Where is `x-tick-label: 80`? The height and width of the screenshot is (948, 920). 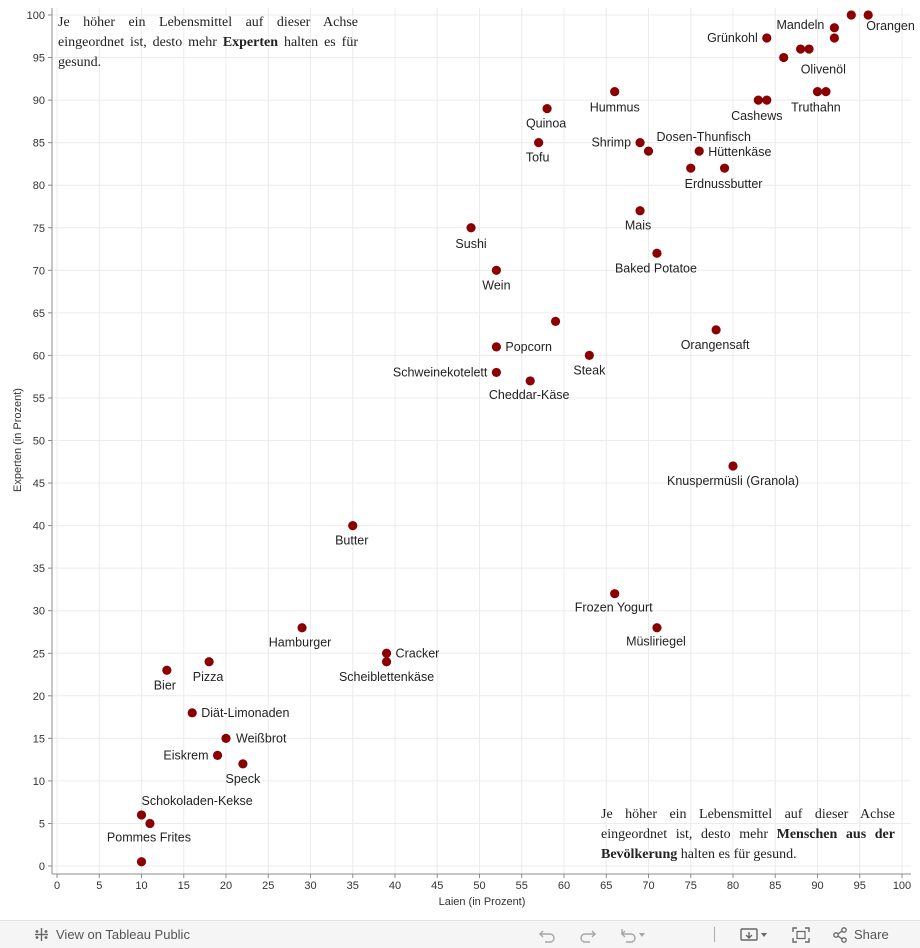
x-tick-label: 80 is located at coordinates (733, 886).